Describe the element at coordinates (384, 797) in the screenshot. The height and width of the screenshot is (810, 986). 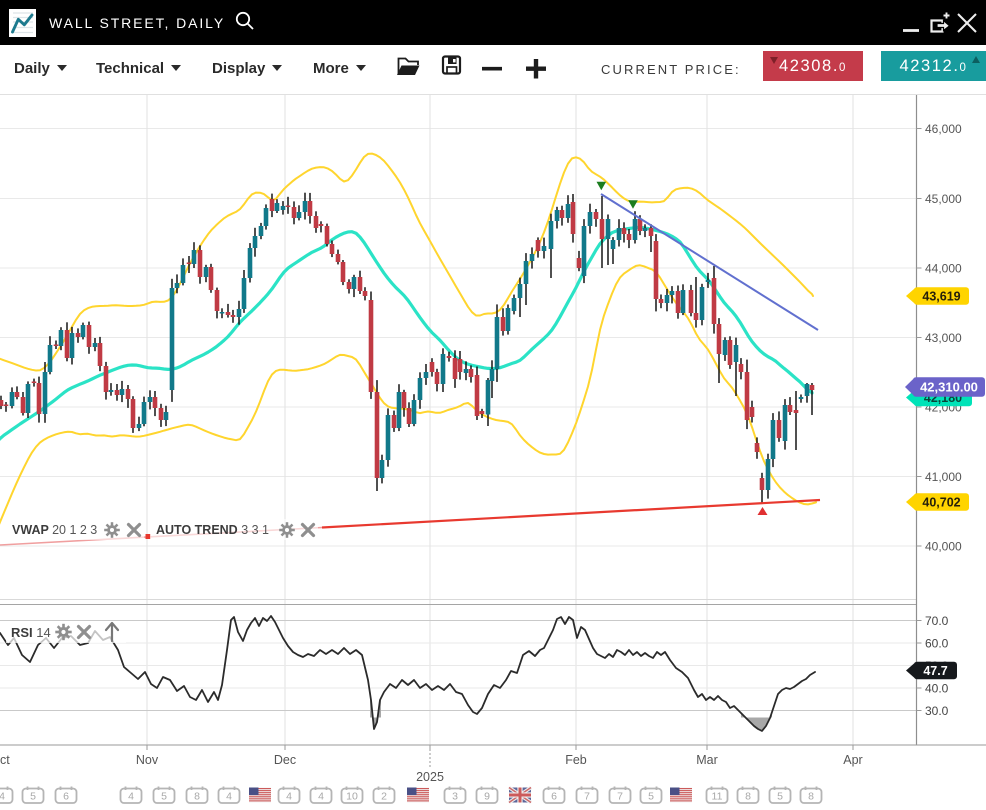
I see `svg-text: 2` at that location.